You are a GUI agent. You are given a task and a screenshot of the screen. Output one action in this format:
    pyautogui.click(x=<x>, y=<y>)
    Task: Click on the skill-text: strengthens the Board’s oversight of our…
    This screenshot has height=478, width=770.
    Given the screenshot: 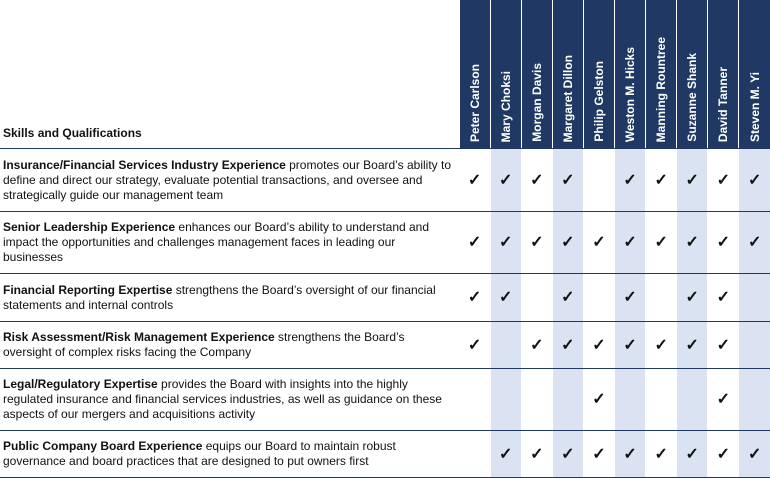 What is the action you would take?
    pyautogui.click(x=219, y=297)
    